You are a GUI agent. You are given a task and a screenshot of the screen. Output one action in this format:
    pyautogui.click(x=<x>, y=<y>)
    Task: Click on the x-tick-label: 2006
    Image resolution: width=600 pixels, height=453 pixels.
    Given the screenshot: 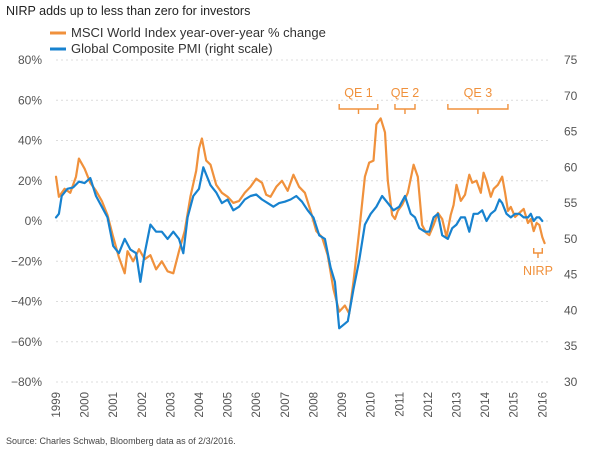 What is the action you would take?
    pyautogui.click(x=257, y=405)
    